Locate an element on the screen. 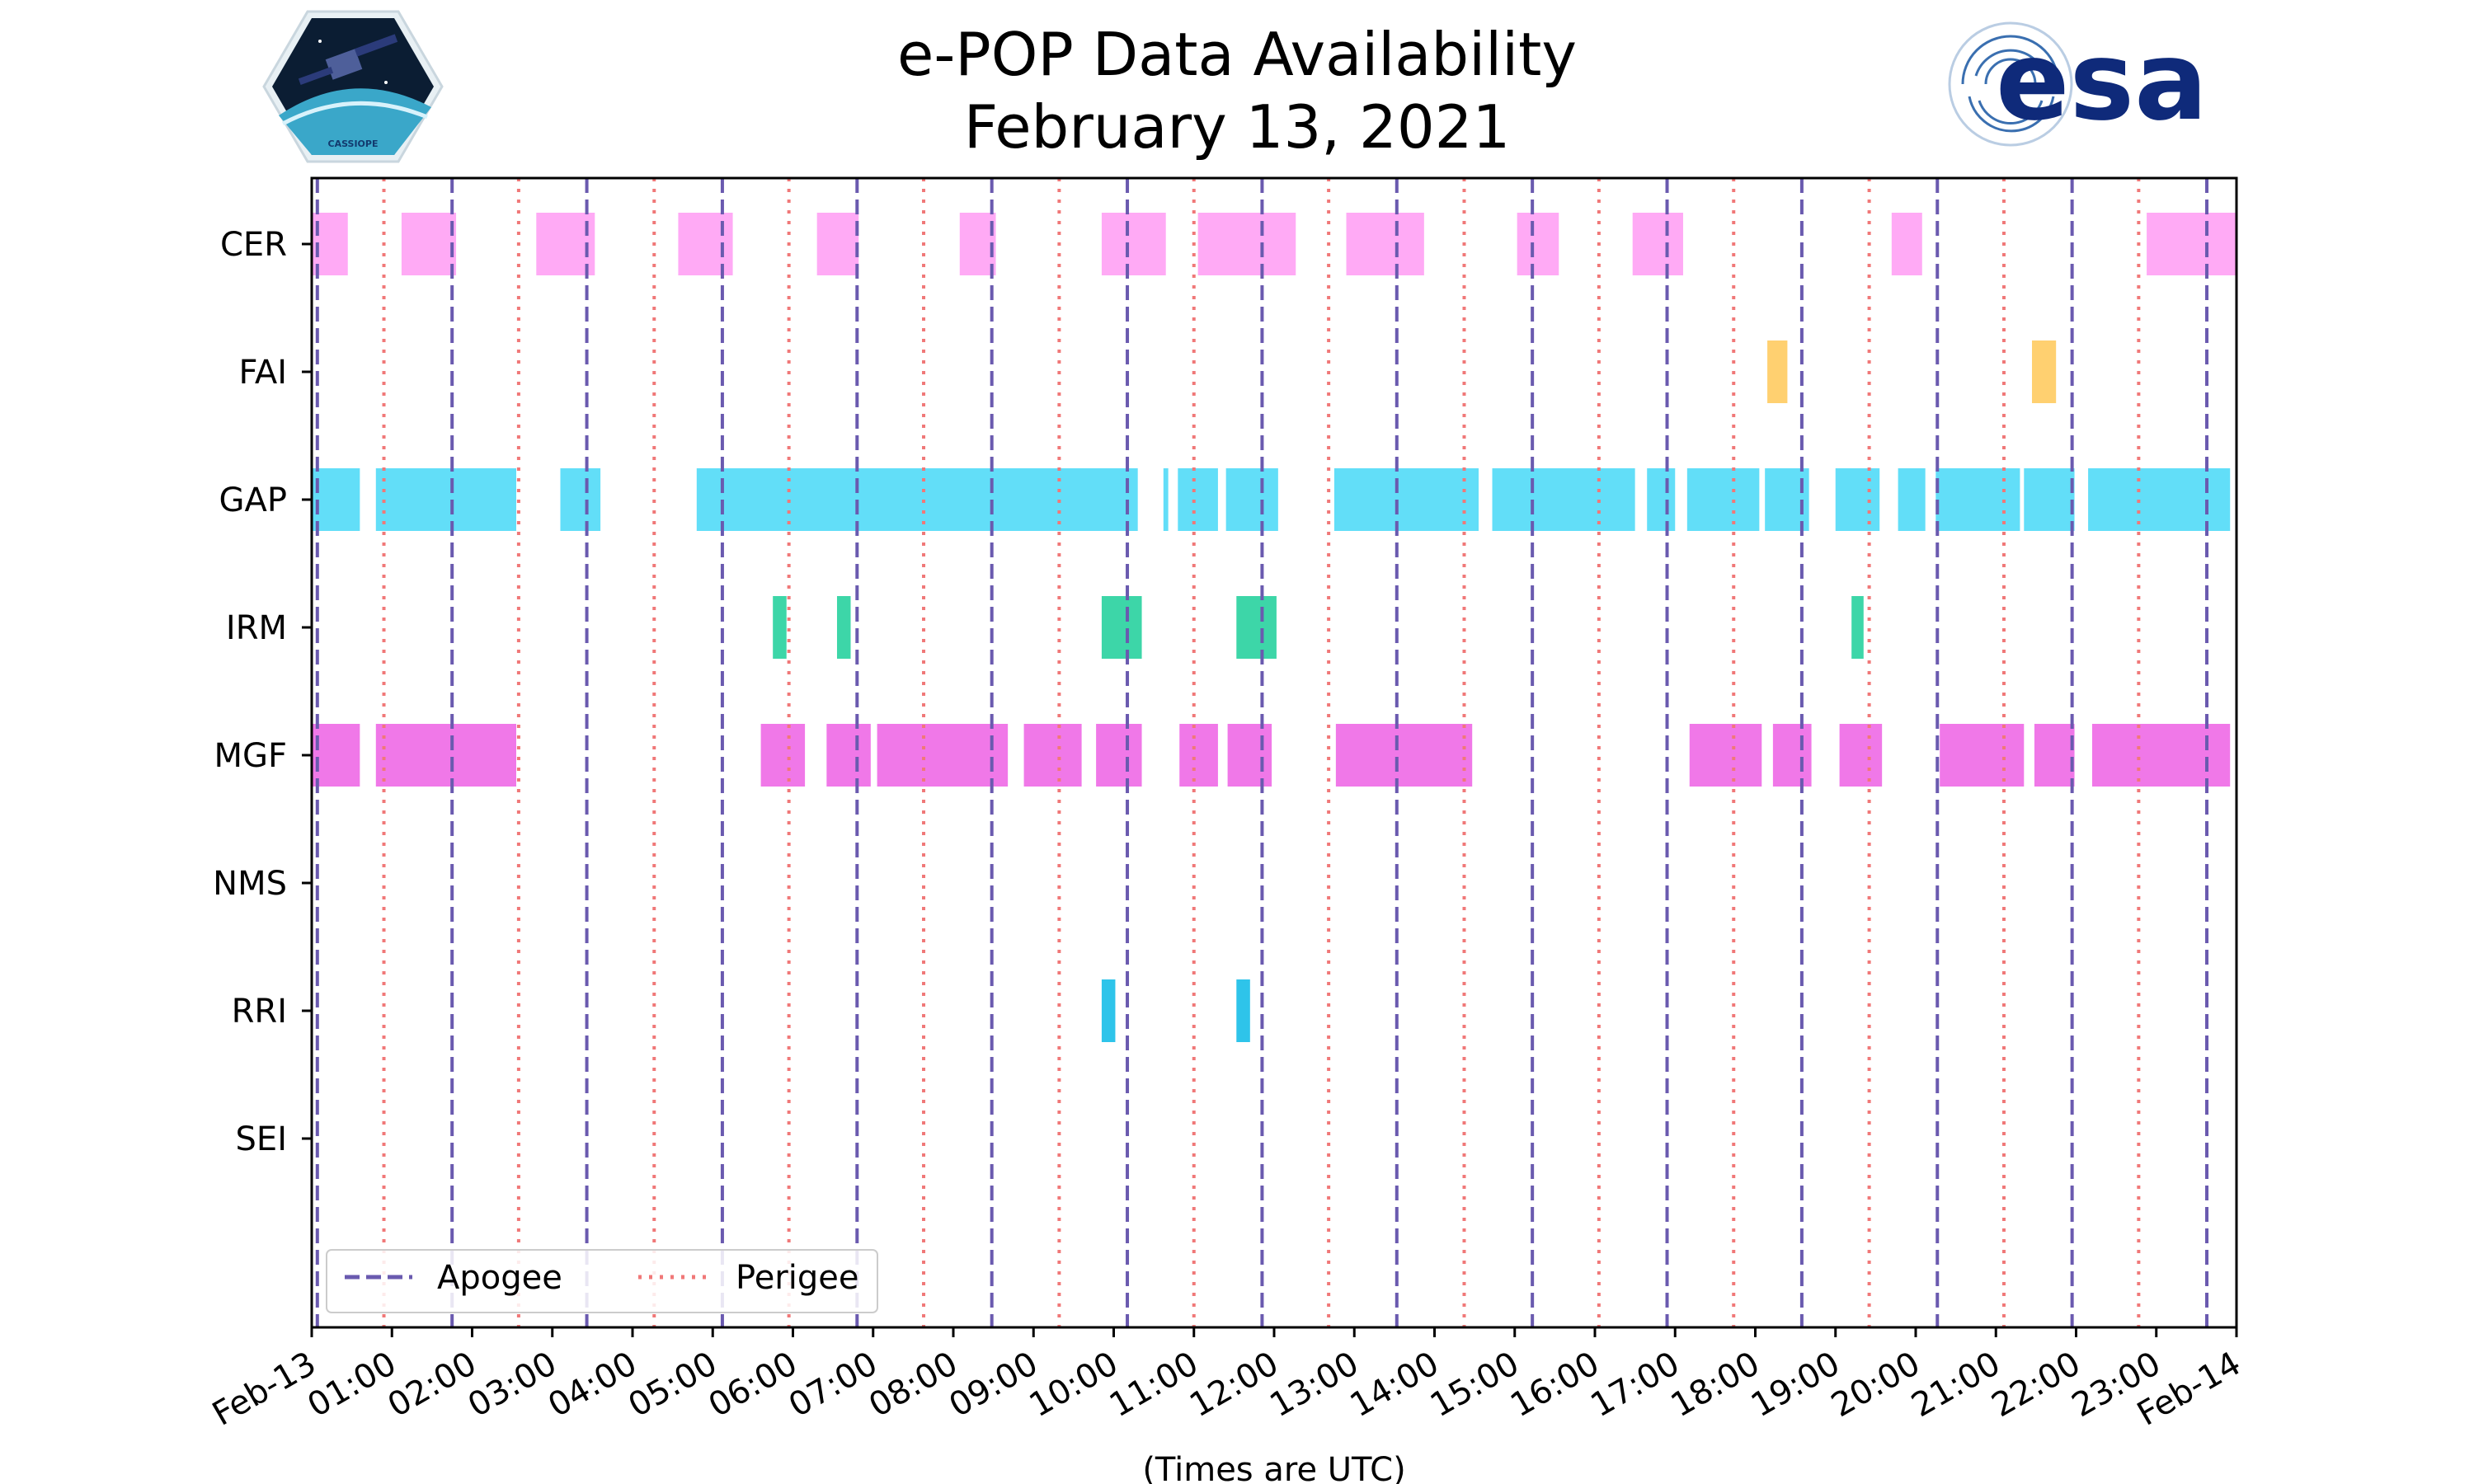 The height and width of the screenshot is (1484, 2474). legend-perigee-label: Perigee is located at coordinates (797, 1278).